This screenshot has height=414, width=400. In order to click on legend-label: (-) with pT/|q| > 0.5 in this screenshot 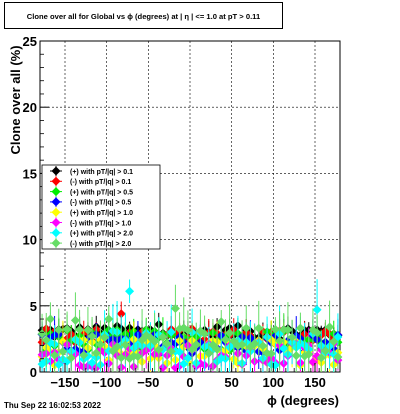, I will do `click(100, 203)`.